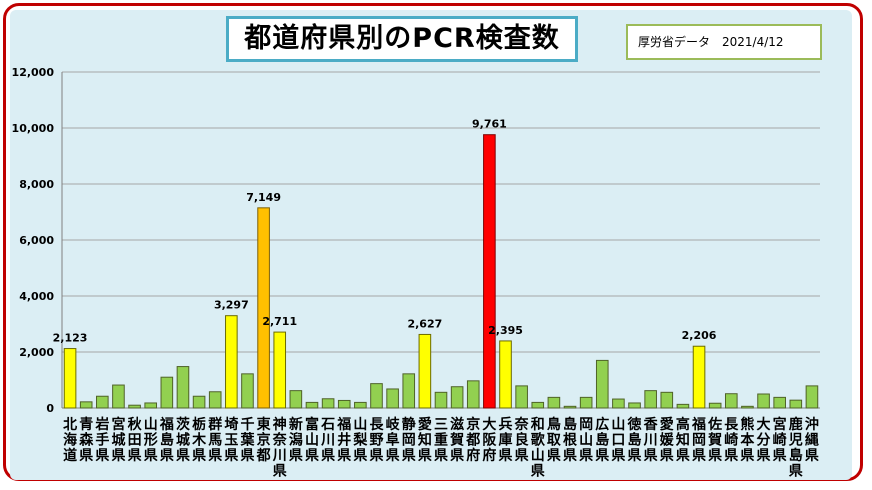 The height and width of the screenshot is (490, 872). I want to click on x-tick-label-char: 茨, so click(183, 424).